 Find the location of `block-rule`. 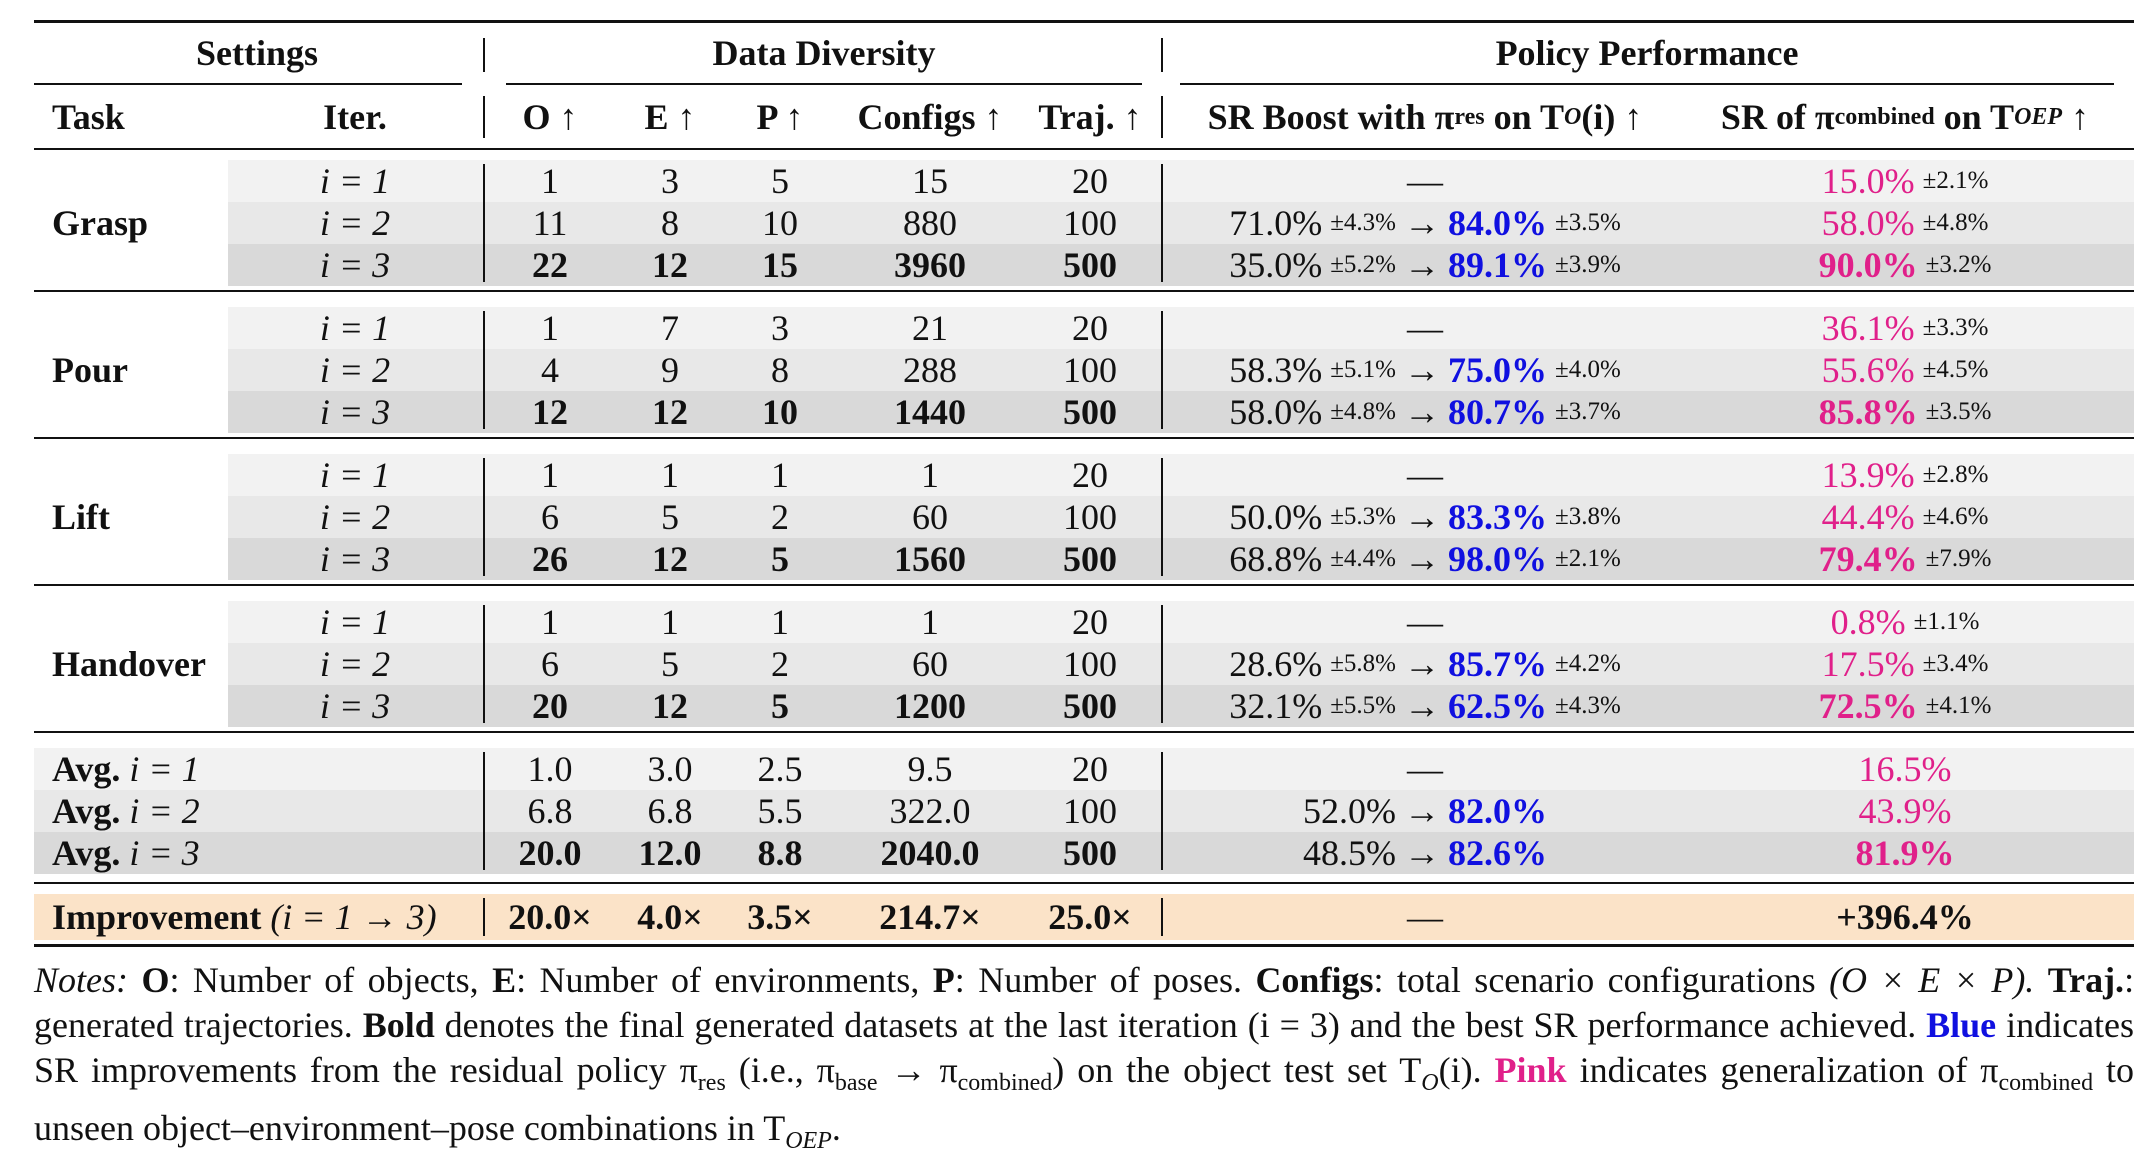

block-rule is located at coordinates (1084, 438).